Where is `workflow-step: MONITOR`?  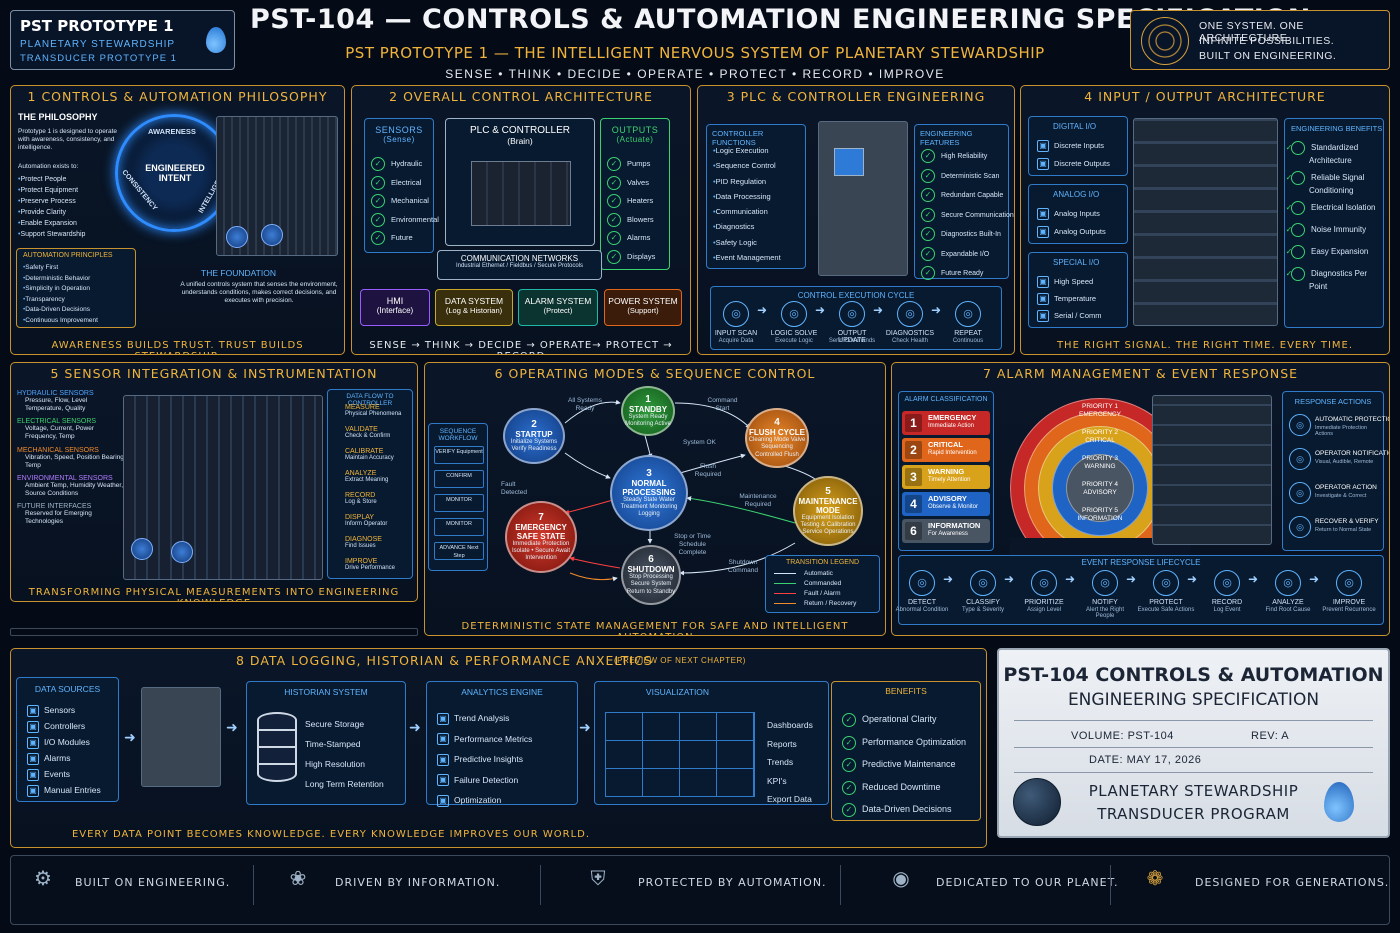 workflow-step: MONITOR is located at coordinates (459, 503).